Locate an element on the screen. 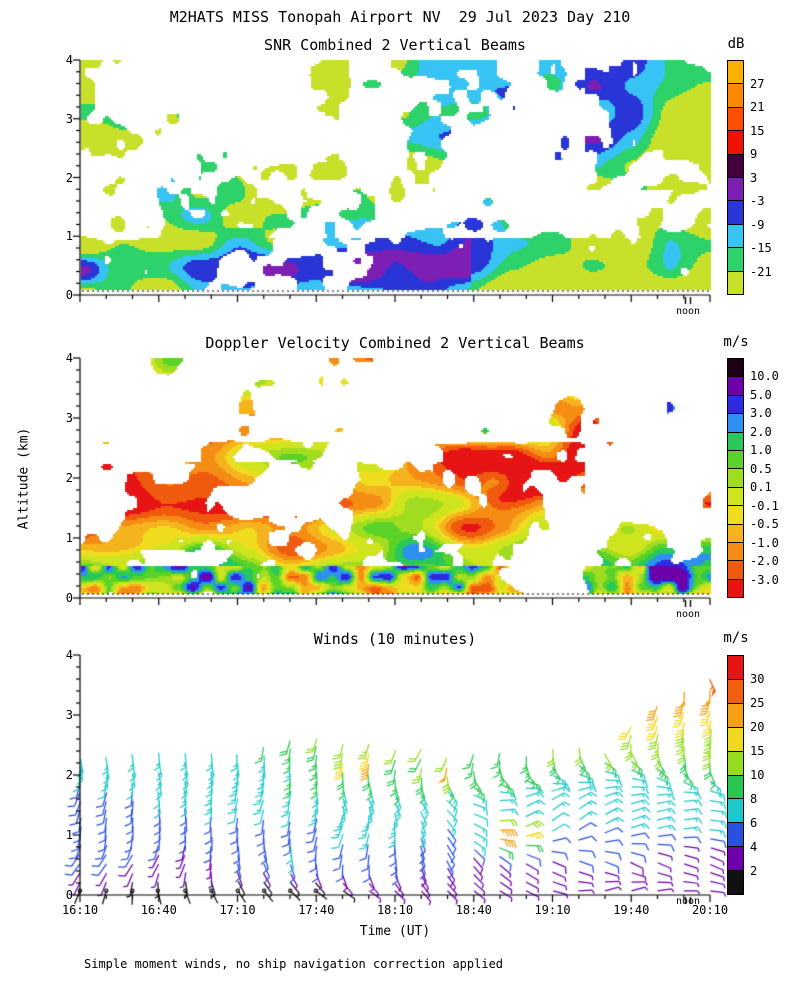 The width and height of the screenshot is (800, 1000). snr-panel-title: SNR Combined 2 Vertical Beams is located at coordinates (395, 45).